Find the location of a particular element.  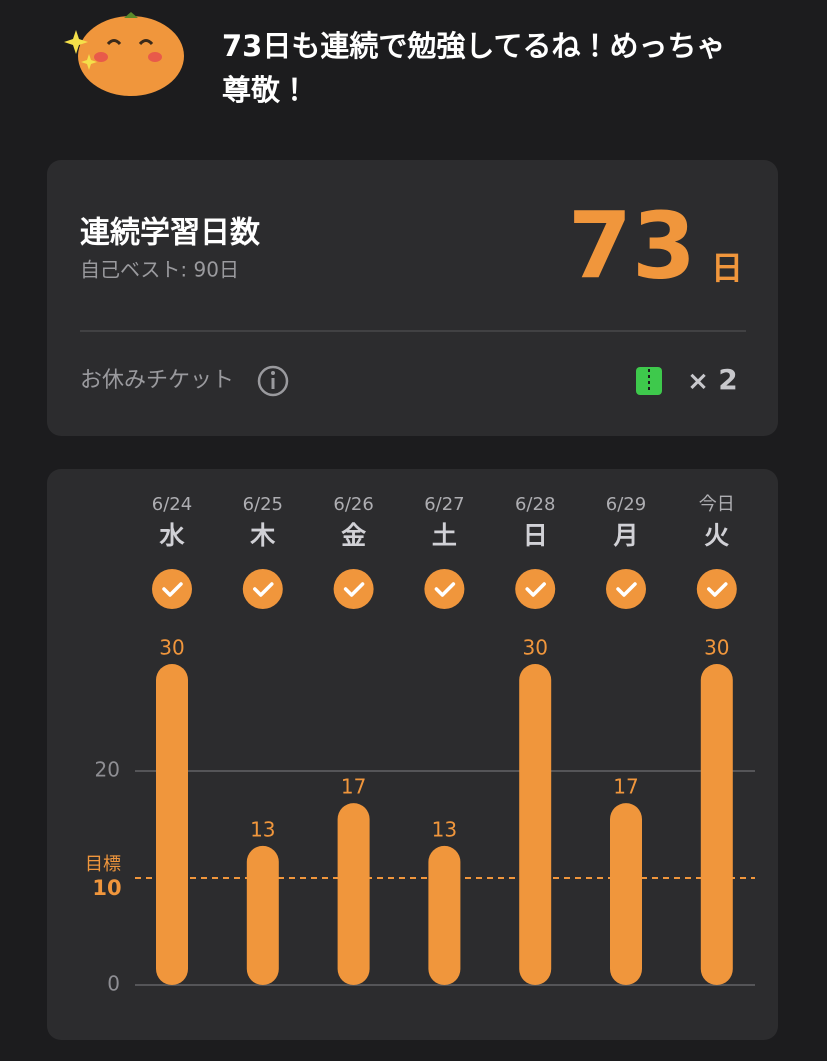

date-label: 6/24 is located at coordinates (172, 504).